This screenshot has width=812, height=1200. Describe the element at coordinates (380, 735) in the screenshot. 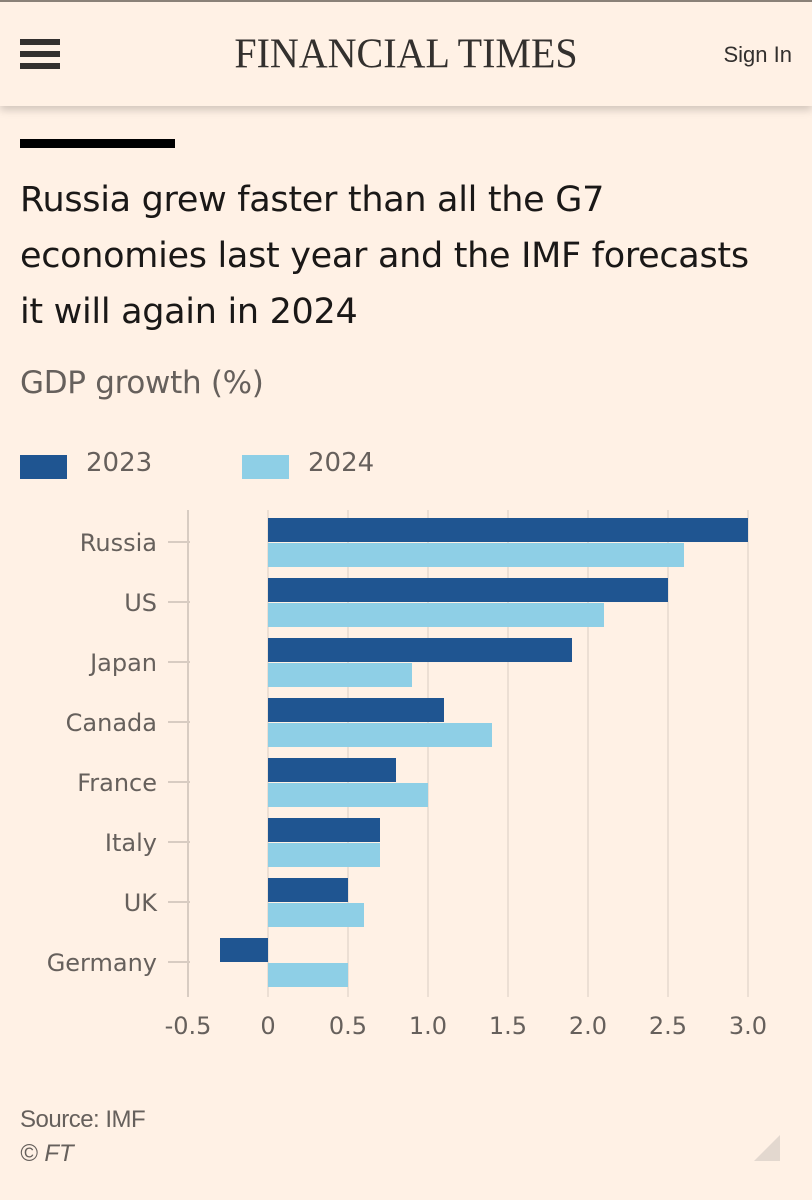

I see `bar-2024-canada` at that location.